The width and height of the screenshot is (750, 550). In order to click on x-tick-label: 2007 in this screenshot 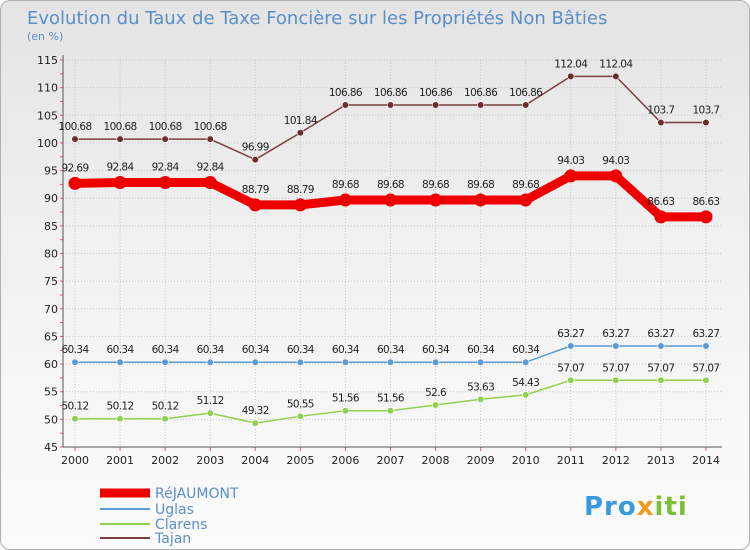, I will do `click(390, 460)`.